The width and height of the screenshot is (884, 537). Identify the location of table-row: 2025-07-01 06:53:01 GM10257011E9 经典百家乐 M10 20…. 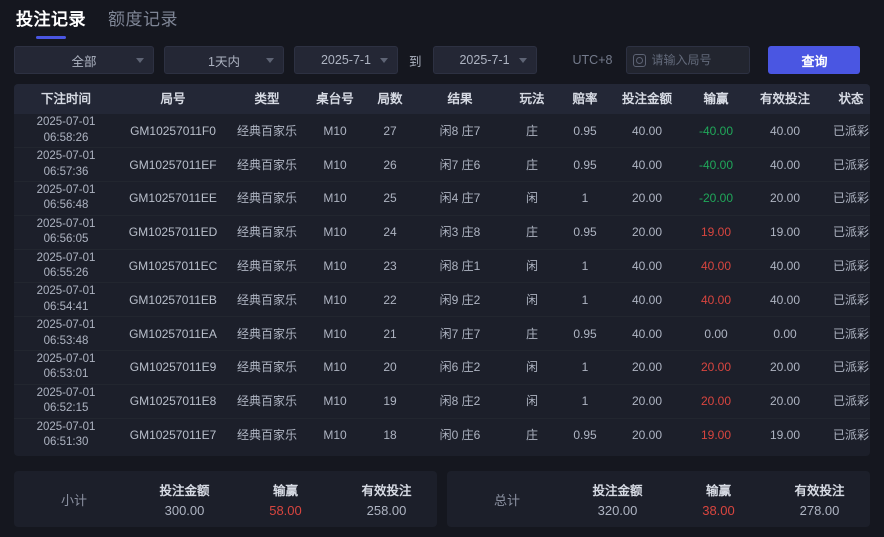
(442, 367).